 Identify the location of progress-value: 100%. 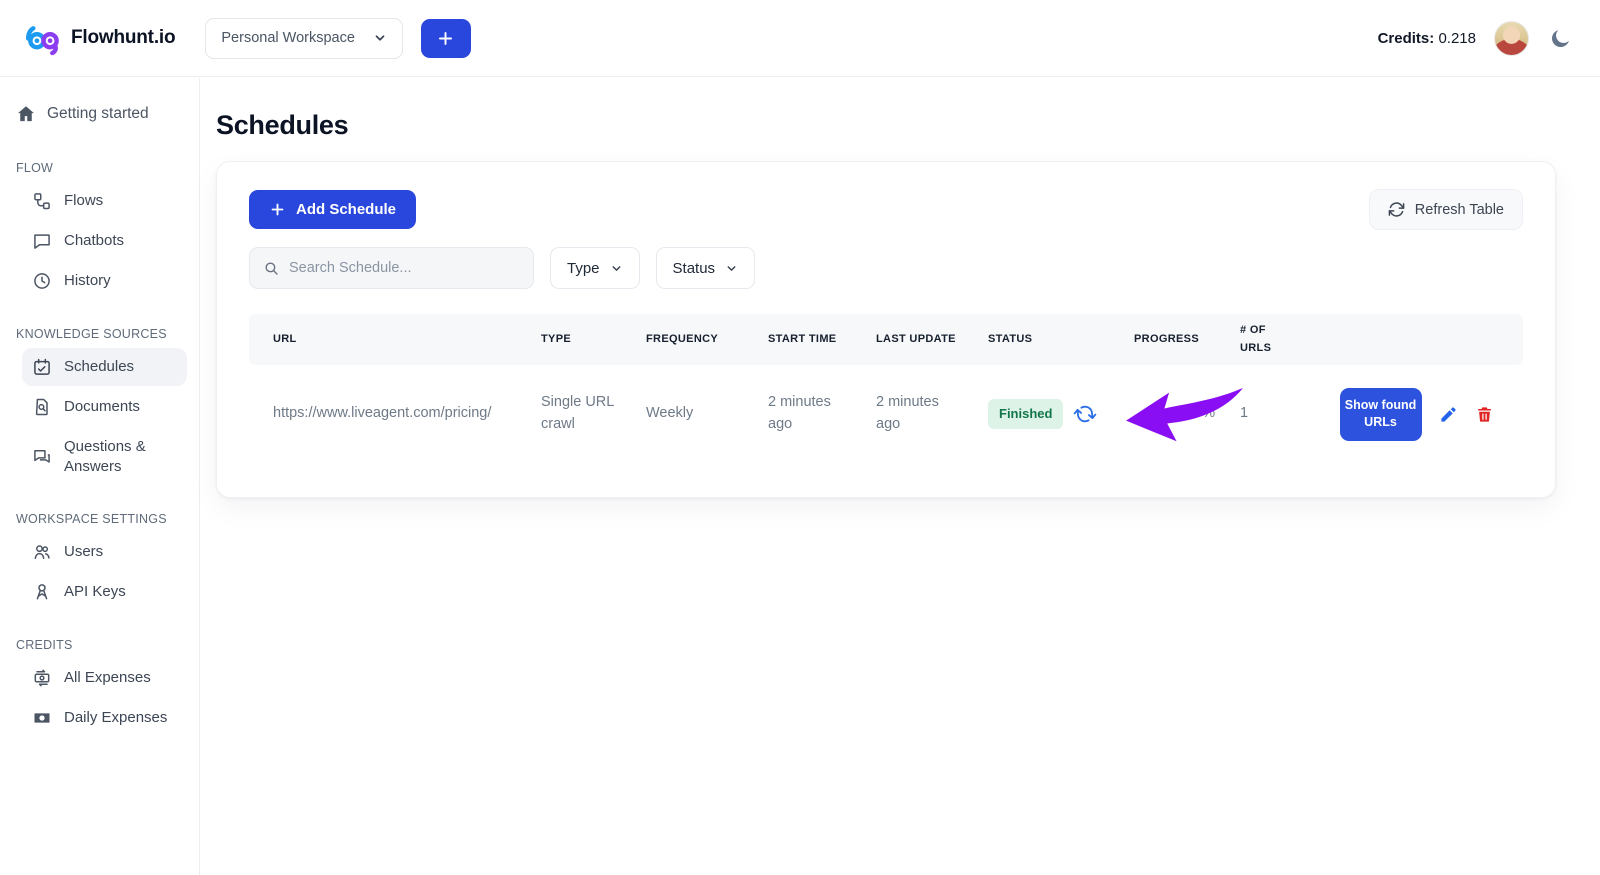
(1197, 413).